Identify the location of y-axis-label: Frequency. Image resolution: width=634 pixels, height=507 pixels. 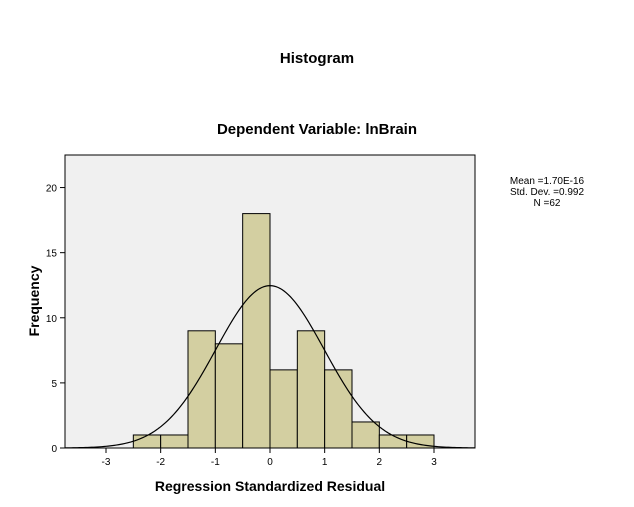
(34, 300).